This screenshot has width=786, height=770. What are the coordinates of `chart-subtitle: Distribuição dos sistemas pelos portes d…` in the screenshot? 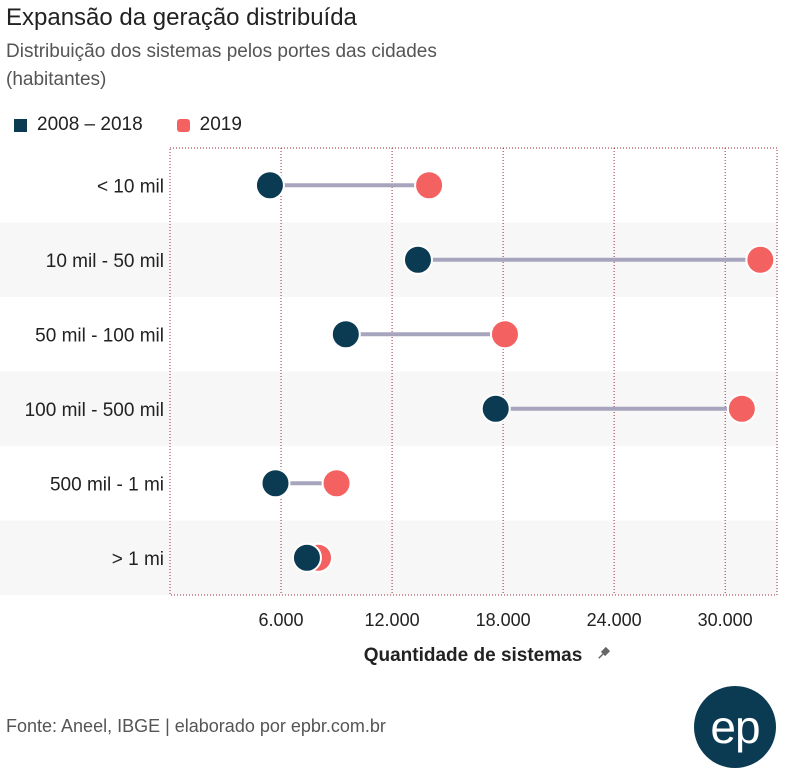 It's located at (221, 65).